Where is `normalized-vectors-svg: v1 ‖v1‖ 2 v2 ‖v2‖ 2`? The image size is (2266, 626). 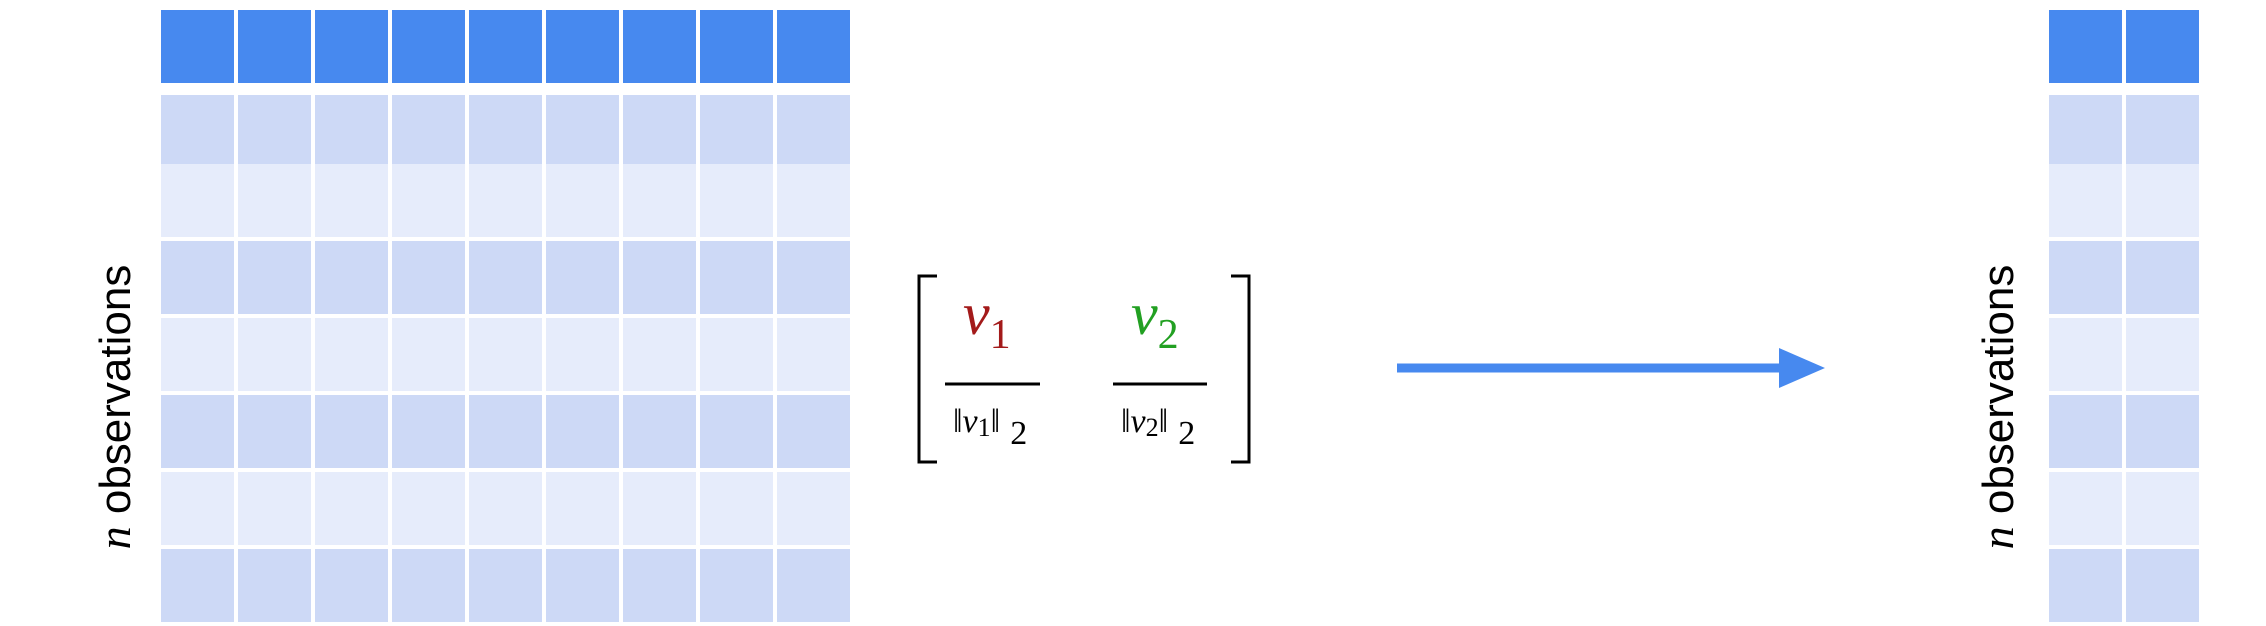
normalized-vectors-svg: v1 ‖v1‖ 2 v2 ‖v2‖ 2 is located at coordinates (1084, 369).